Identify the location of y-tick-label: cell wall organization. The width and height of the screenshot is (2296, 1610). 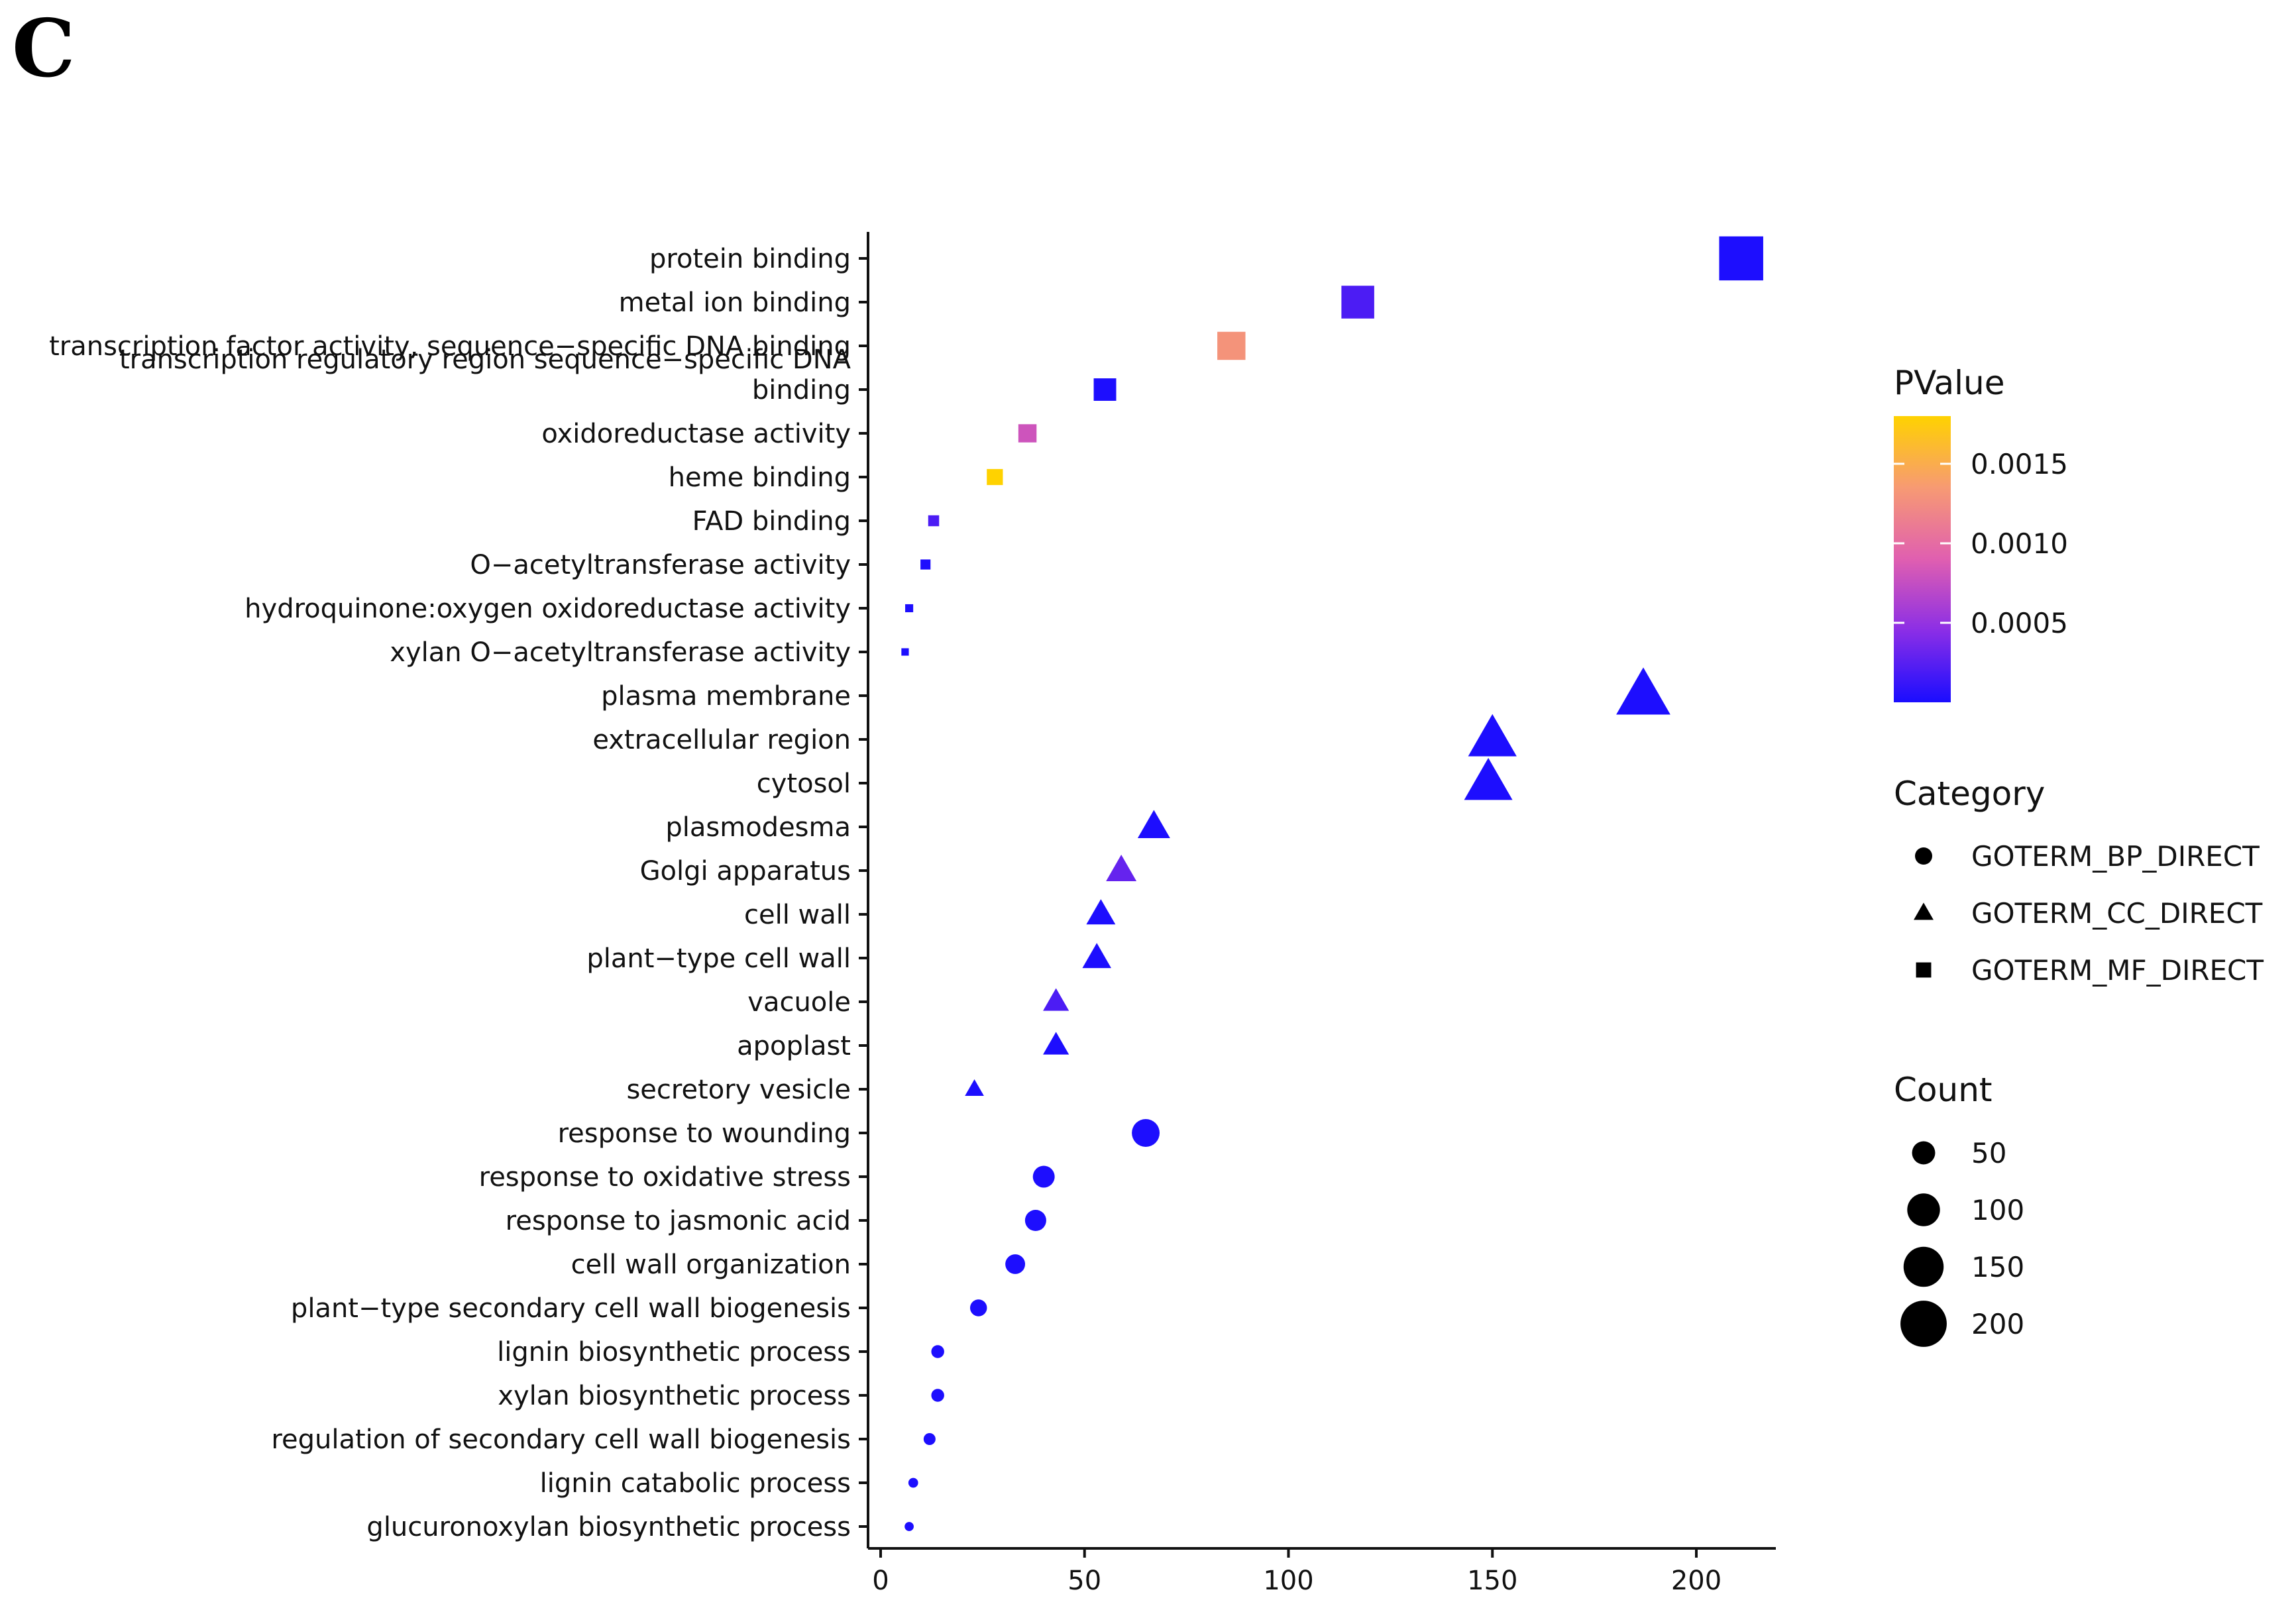
(711, 1265).